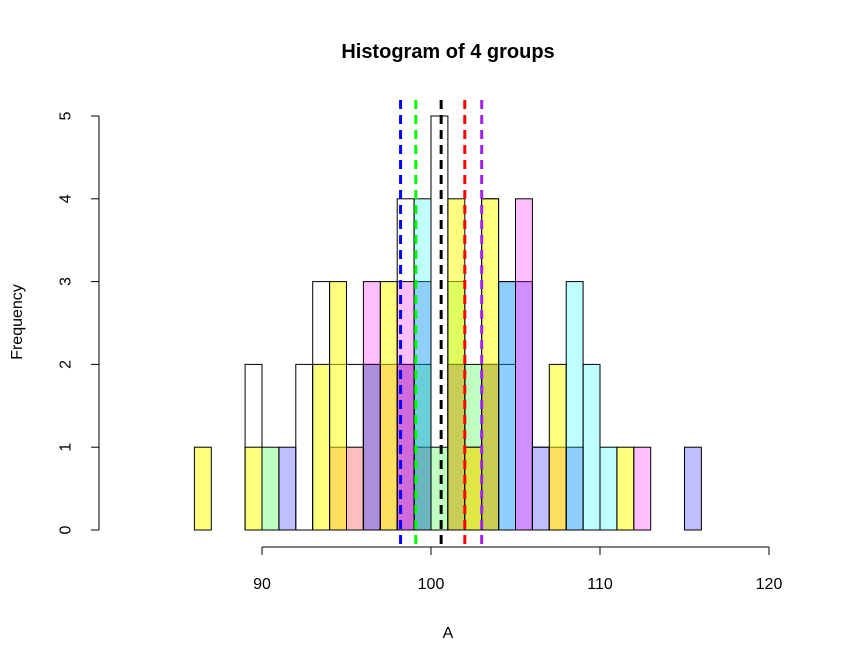 This screenshot has height=670, width=851. What do you see at coordinates (518, 569) in the screenshot?
I see `x-axis: 90 100 110 120` at bounding box center [518, 569].